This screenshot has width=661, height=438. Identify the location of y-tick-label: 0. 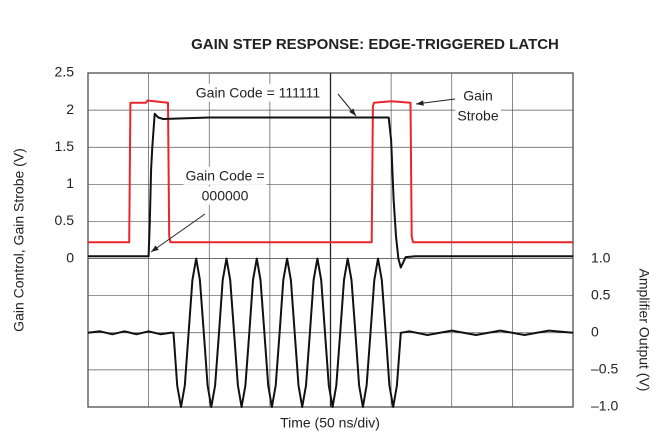
(70, 257).